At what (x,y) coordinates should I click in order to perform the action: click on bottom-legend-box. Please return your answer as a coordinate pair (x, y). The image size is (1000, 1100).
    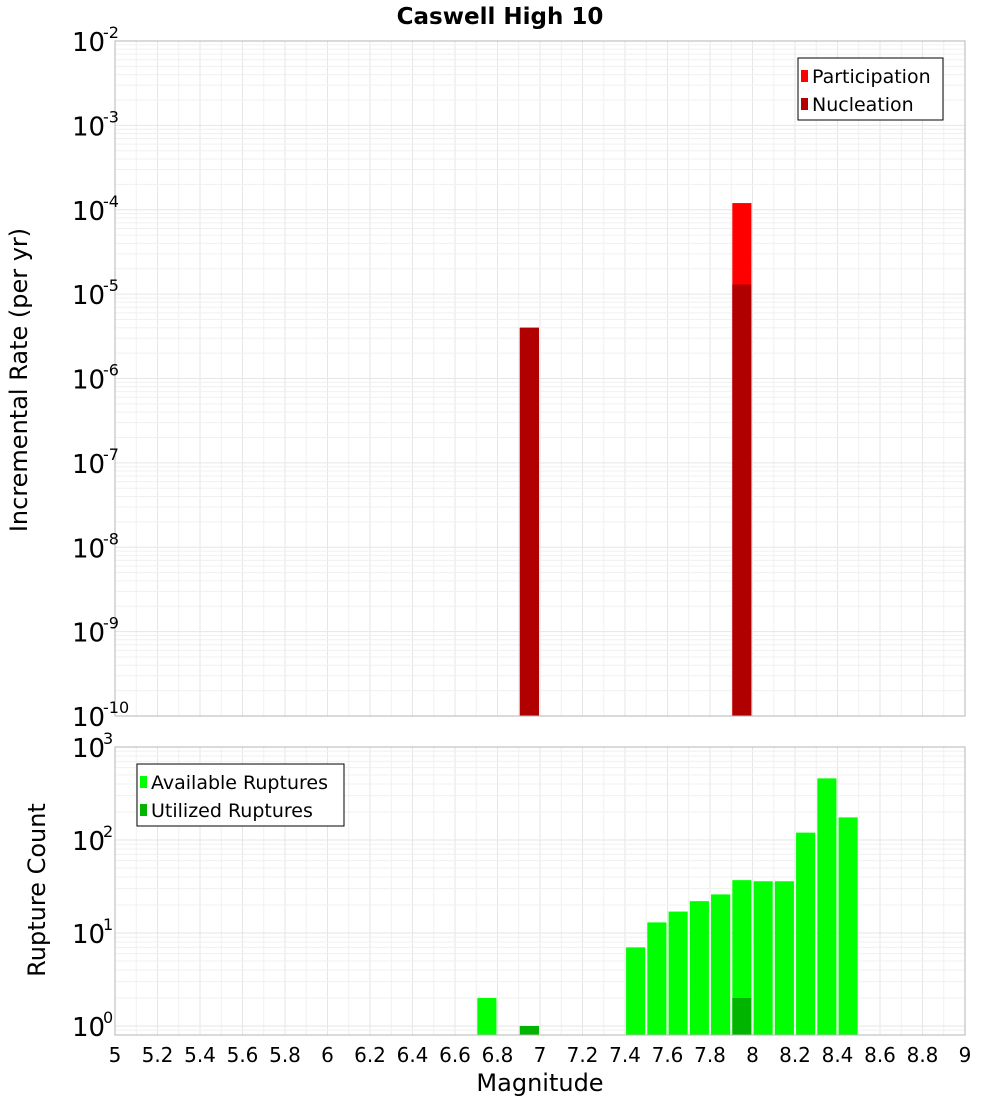
    Looking at the image, I should click on (240, 795).